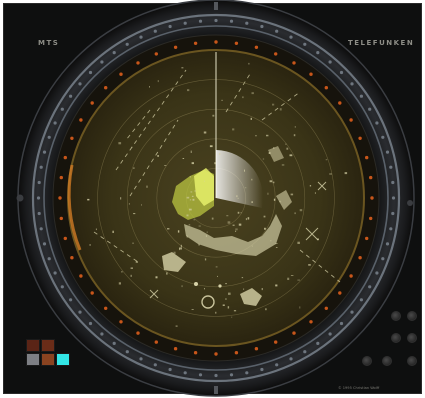 The image size is (425, 398). Describe the element at coordinates (33, 359) in the screenshot. I see `palette-swatch-grey` at that location.